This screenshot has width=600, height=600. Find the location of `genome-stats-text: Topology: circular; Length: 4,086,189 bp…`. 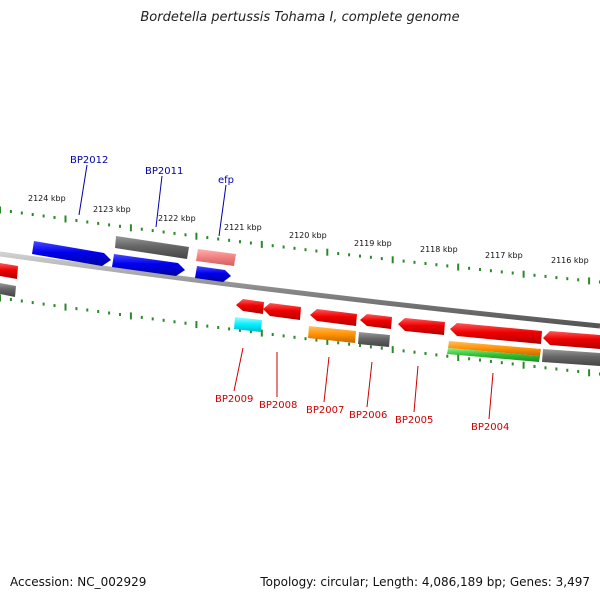

genome-stats-text: Topology: circular; Length: 4,086,189 bp… is located at coordinates (425, 582).